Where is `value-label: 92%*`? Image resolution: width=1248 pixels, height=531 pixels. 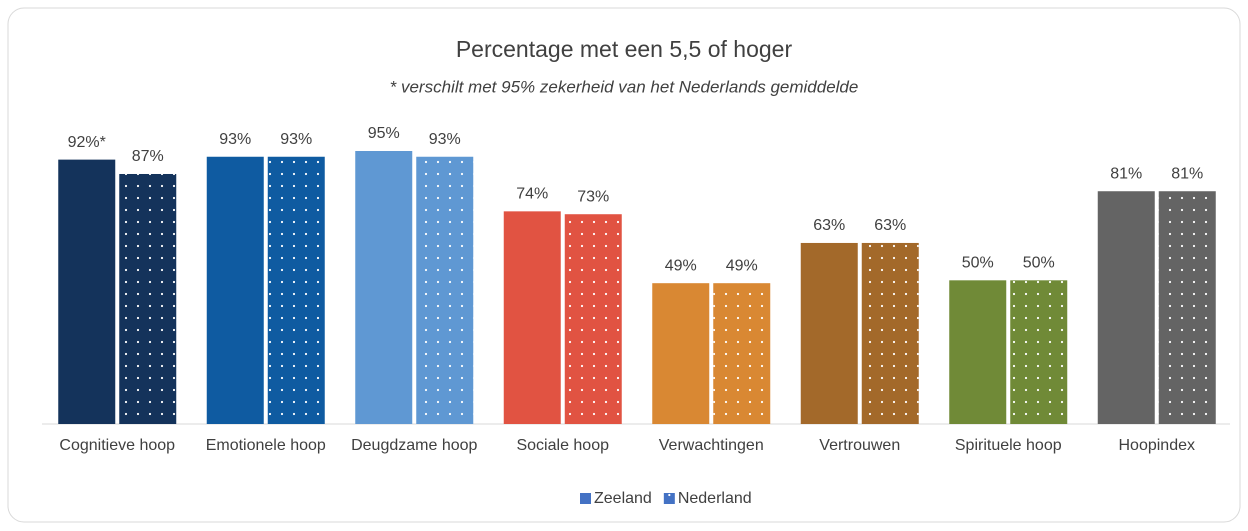 value-label: 92%* is located at coordinates (87, 142).